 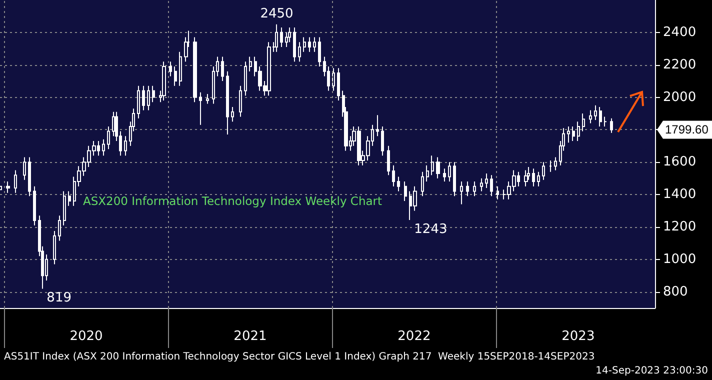 I want to click on y-tick-label: 1600, so click(x=679, y=162).